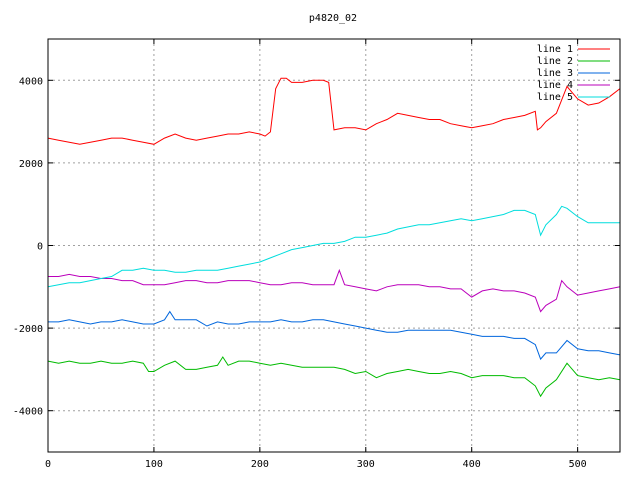 Image resolution: width=640 pixels, height=480 pixels. What do you see at coordinates (28, 329) in the screenshot?
I see `y-tick-label: -2000` at bounding box center [28, 329].